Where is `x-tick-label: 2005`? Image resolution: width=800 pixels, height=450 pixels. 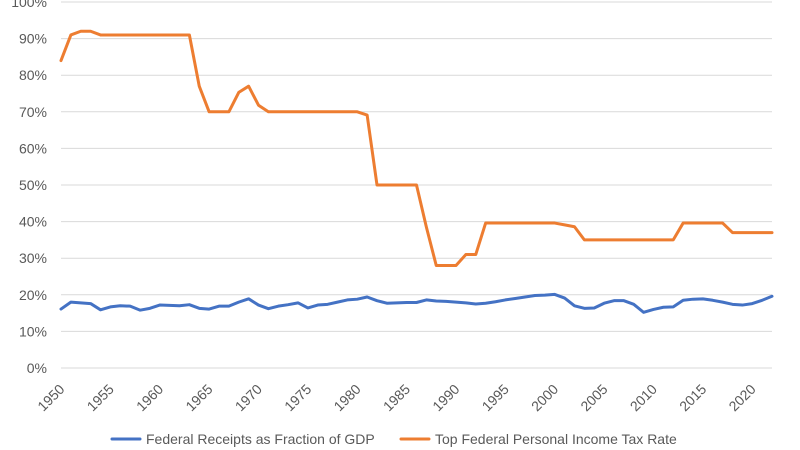 x-tick-label: 2005 is located at coordinates (593, 397).